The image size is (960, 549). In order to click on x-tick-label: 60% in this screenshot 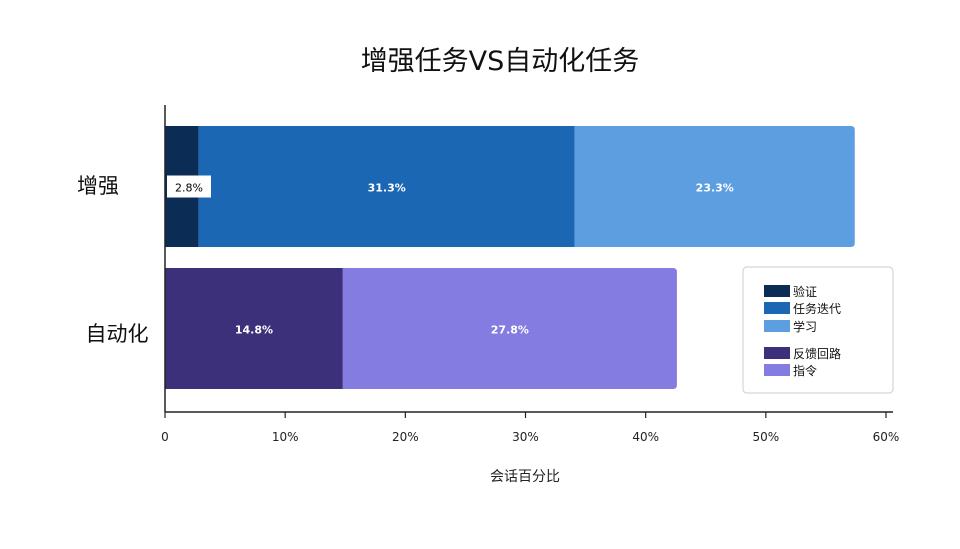, I will do `click(886, 437)`.